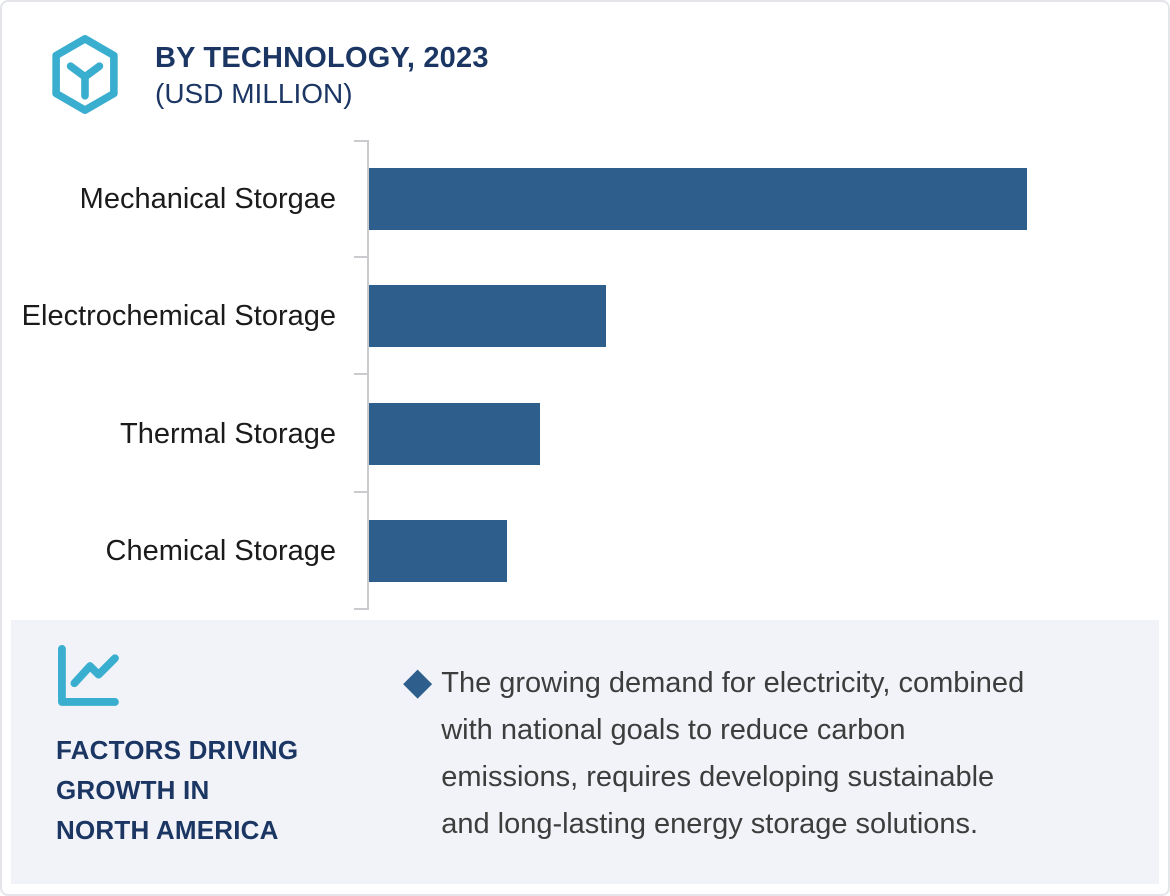 The width and height of the screenshot is (1170, 896). I want to click on chart-subtitle: (USD MILLION), so click(254, 93).